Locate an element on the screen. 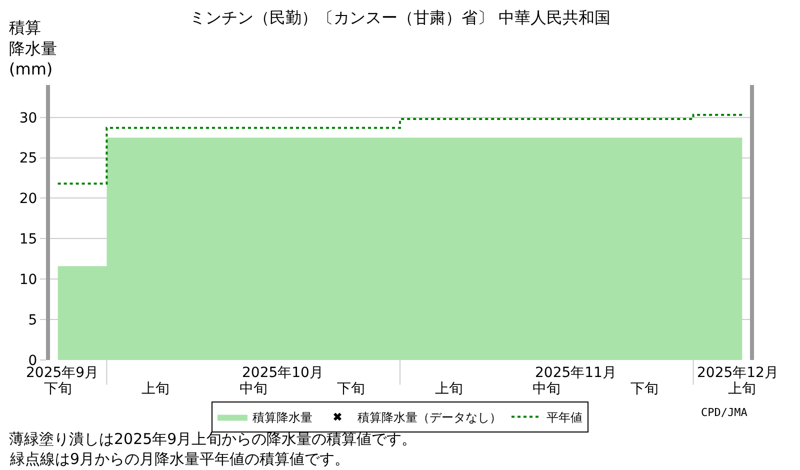 This screenshot has height=470, width=800. y-tick-label: 20 is located at coordinates (28, 199).